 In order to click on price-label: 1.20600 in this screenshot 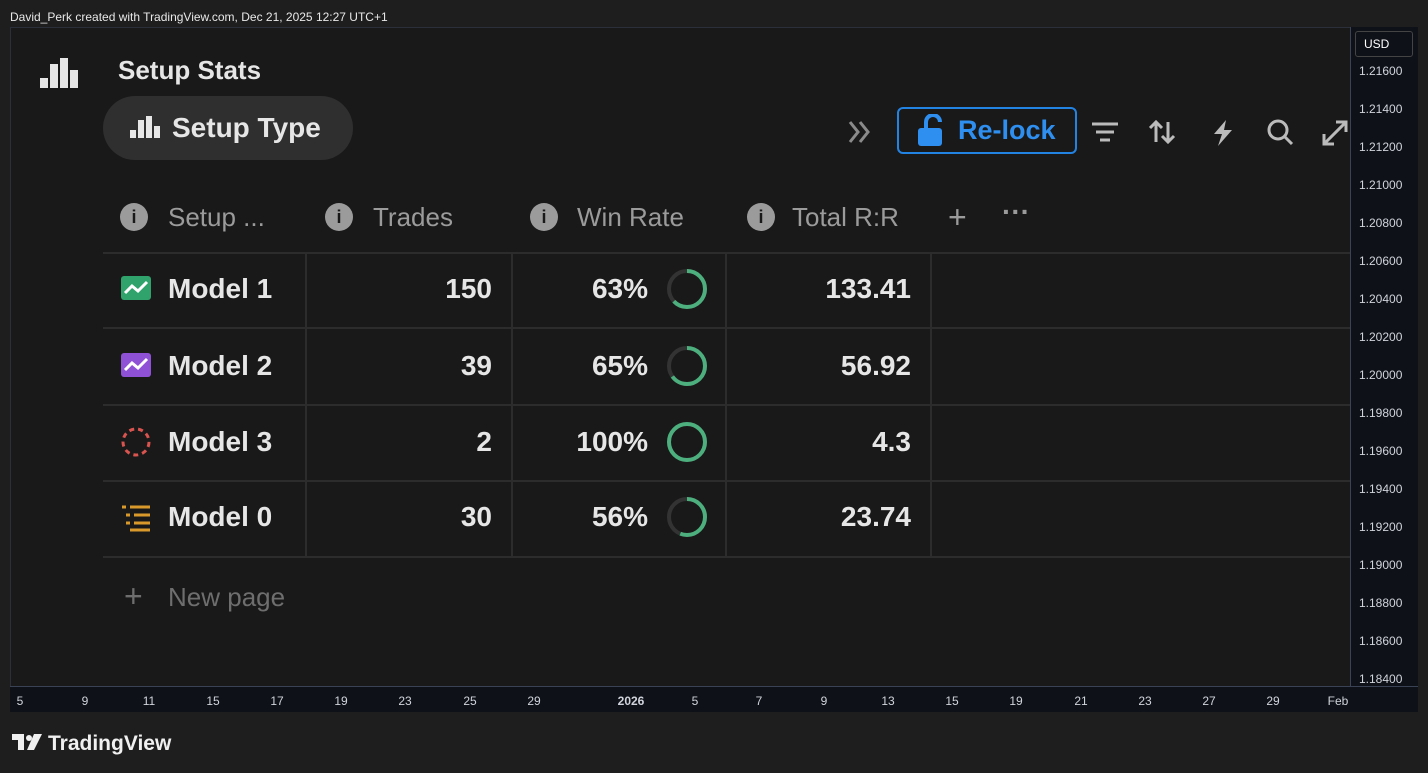, I will do `click(1381, 261)`.